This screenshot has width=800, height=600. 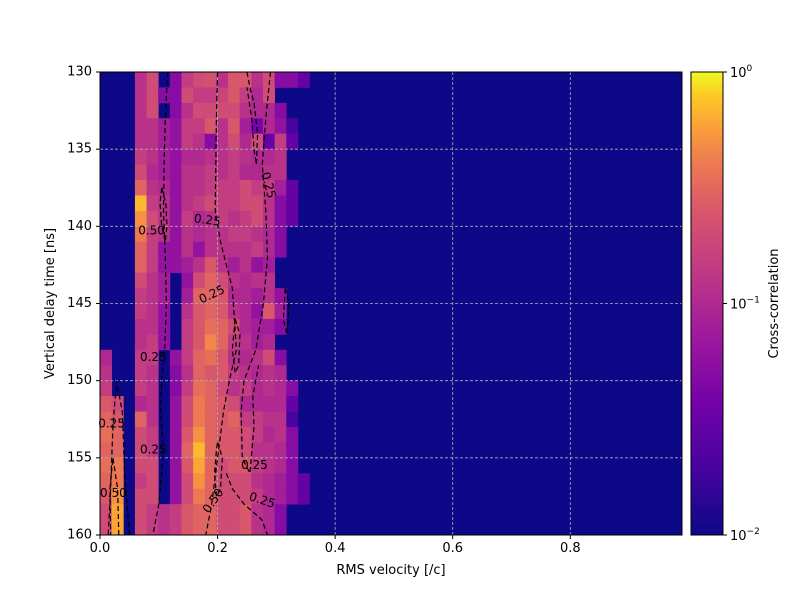 I want to click on y-axis-label: Vertical delay time [ns], so click(x=50, y=303).